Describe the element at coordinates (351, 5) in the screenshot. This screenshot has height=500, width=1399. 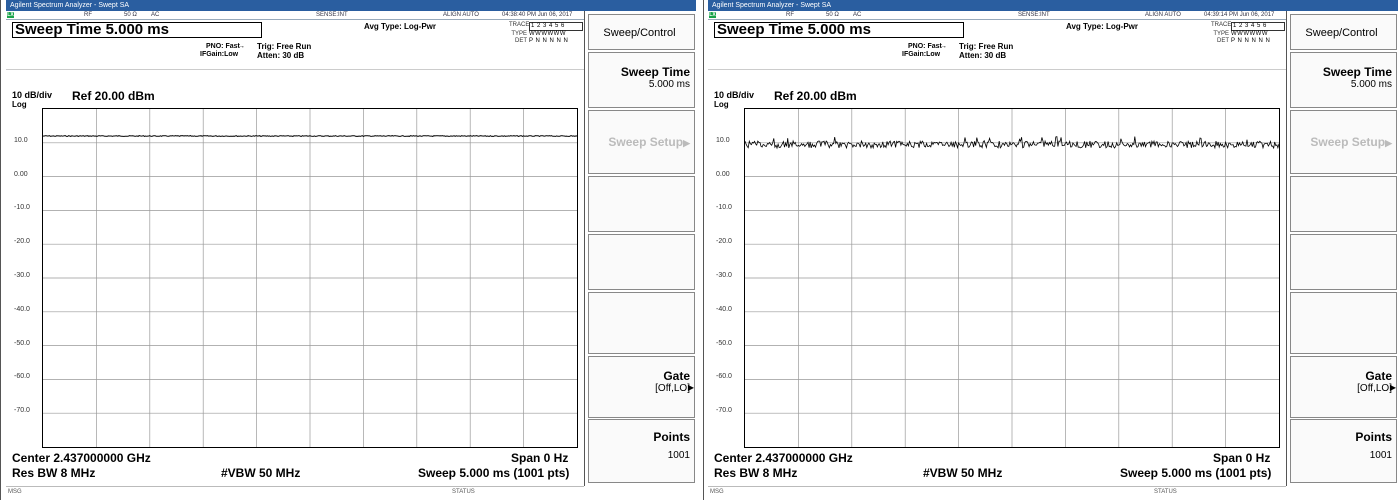
I see `window-title: Agilent Spectrum Analyzer - Swept SA` at that location.